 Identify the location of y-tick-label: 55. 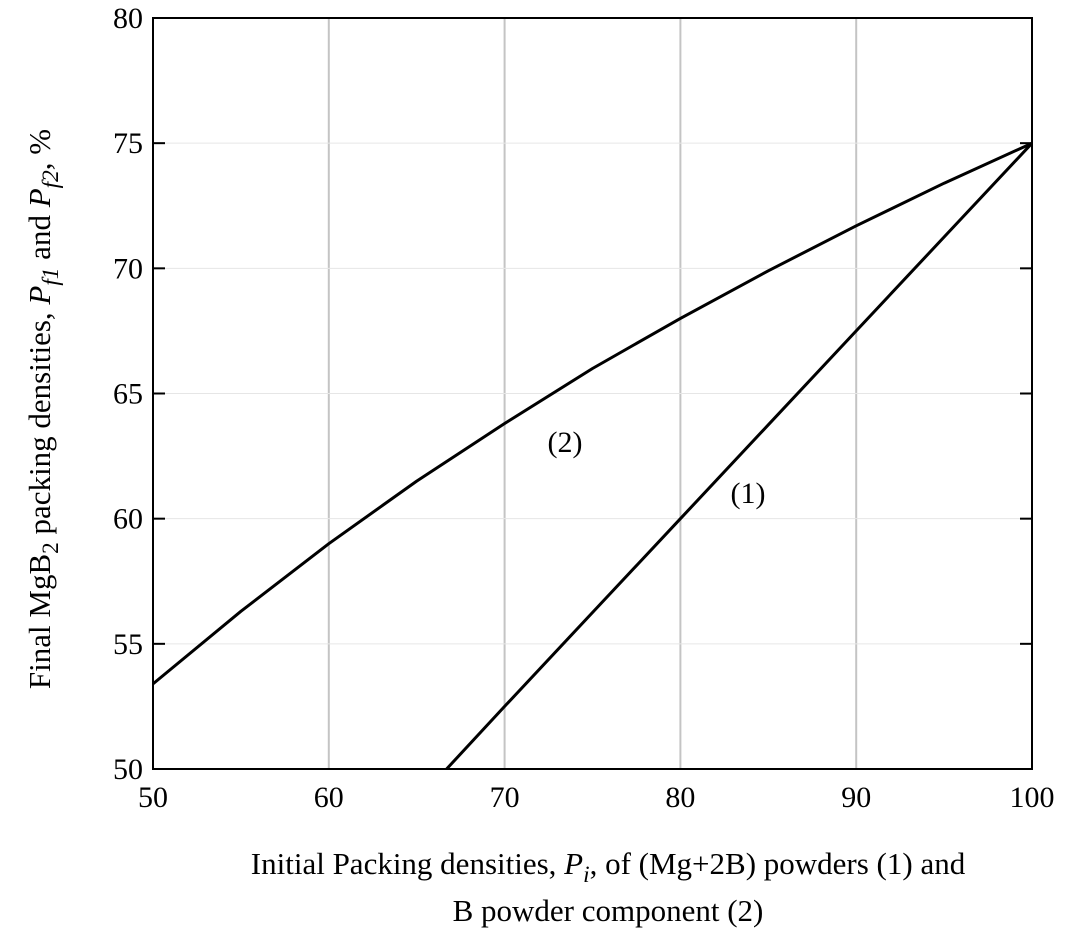
(128, 644).